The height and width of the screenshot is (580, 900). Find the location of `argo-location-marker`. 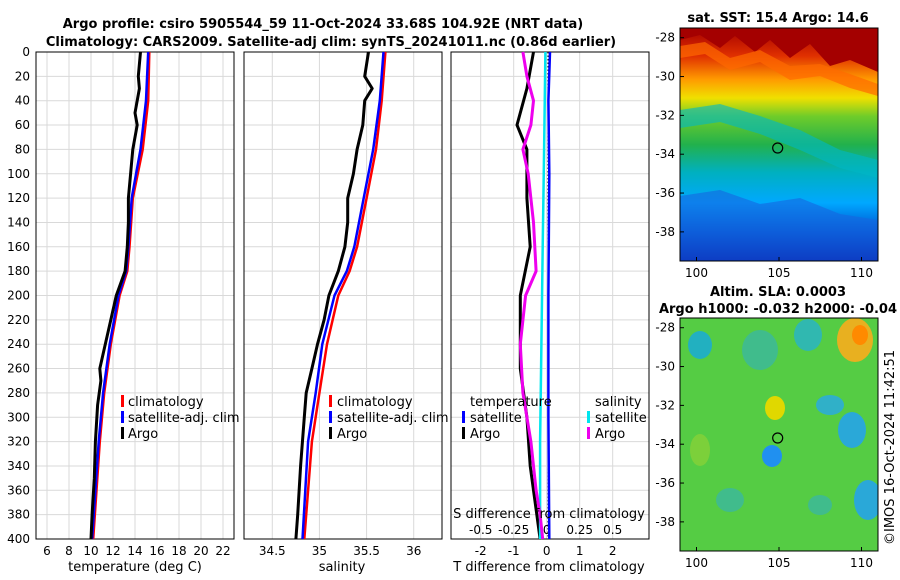

argo-location-marker is located at coordinates (778, 438).